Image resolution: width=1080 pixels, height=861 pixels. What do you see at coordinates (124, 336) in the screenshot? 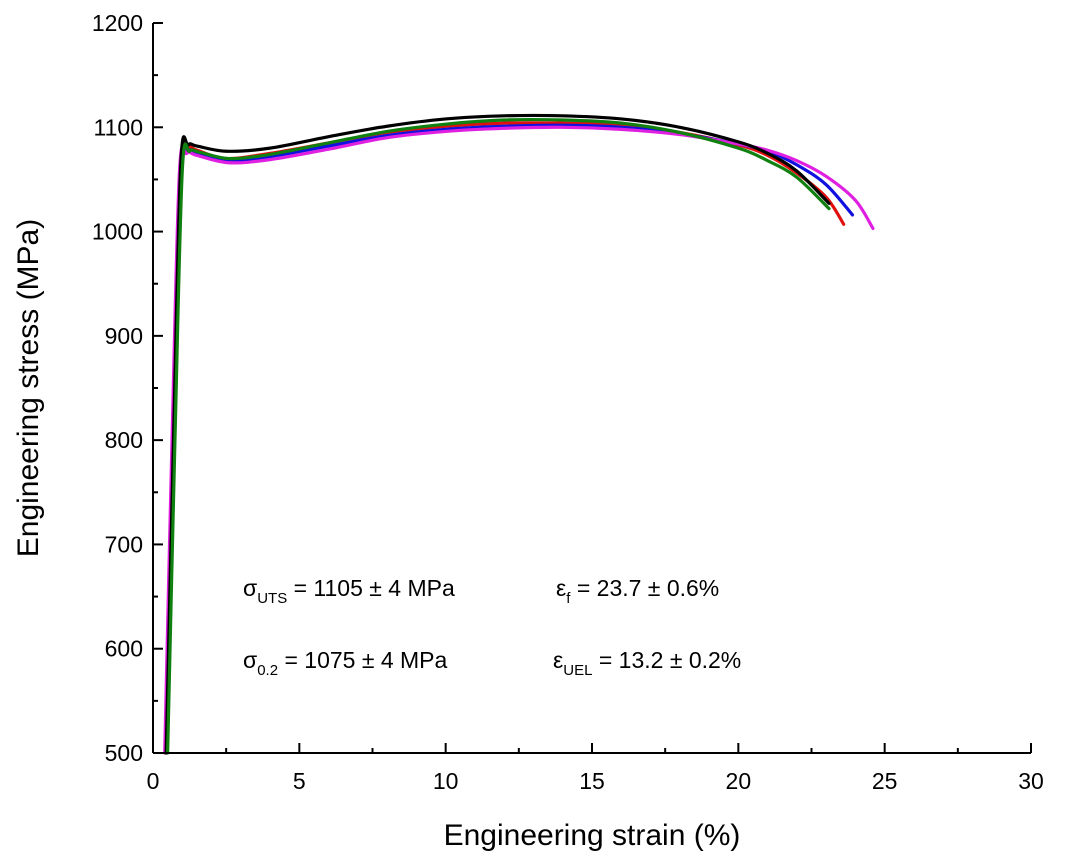
I see `y-tick-label: 900` at bounding box center [124, 336].